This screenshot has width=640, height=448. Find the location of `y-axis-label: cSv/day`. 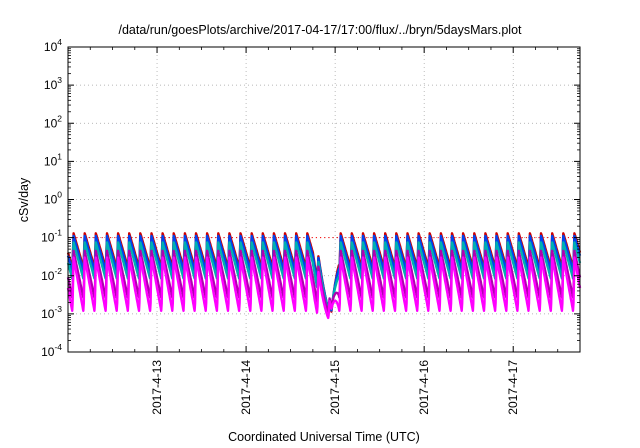

y-axis-label: cSv/day is located at coordinates (24, 199).